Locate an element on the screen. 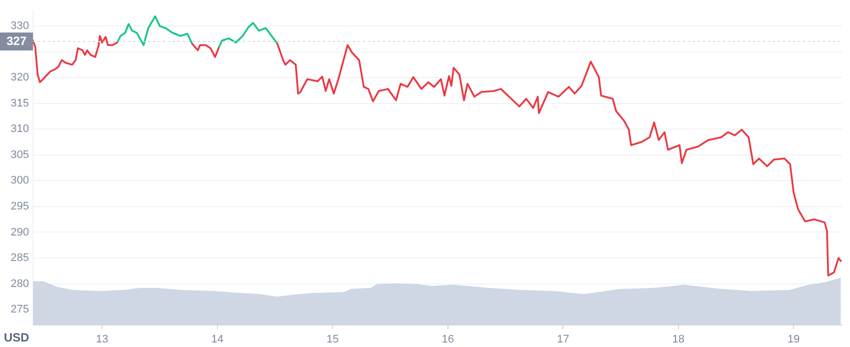 The image size is (850, 347). x-tick-label: 17 is located at coordinates (563, 340).